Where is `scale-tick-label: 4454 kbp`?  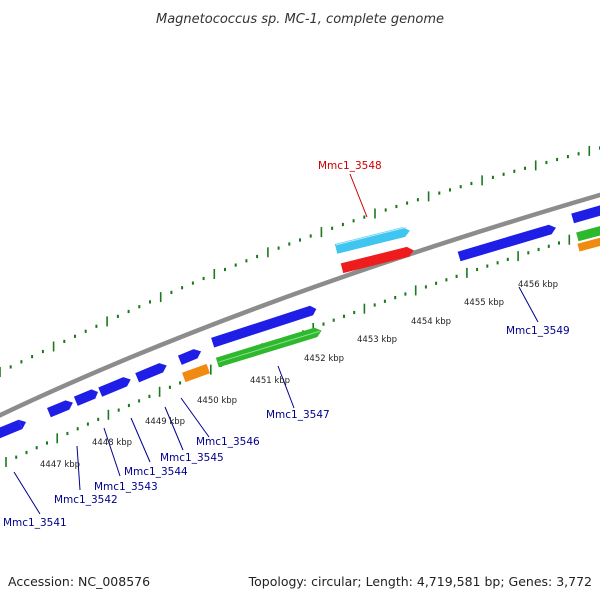
scale-tick-label: 4454 kbp is located at coordinates (431, 322).